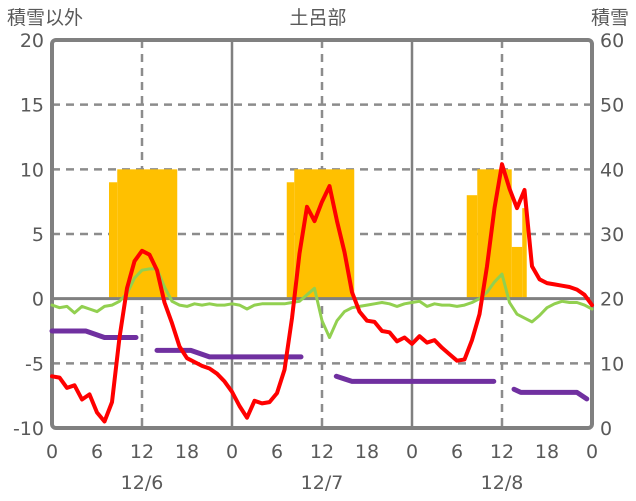  What do you see at coordinates (612, 235) in the screenshot?
I see `right-tick-label: 30` at bounding box center [612, 235].